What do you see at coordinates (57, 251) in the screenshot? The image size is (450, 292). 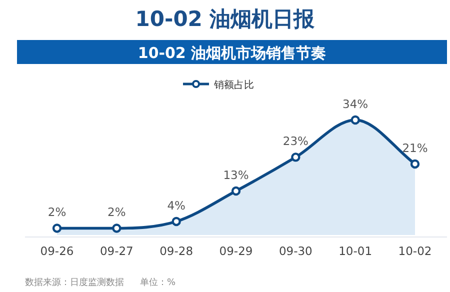 I see `x-tick-label: 09-26` at bounding box center [57, 251].